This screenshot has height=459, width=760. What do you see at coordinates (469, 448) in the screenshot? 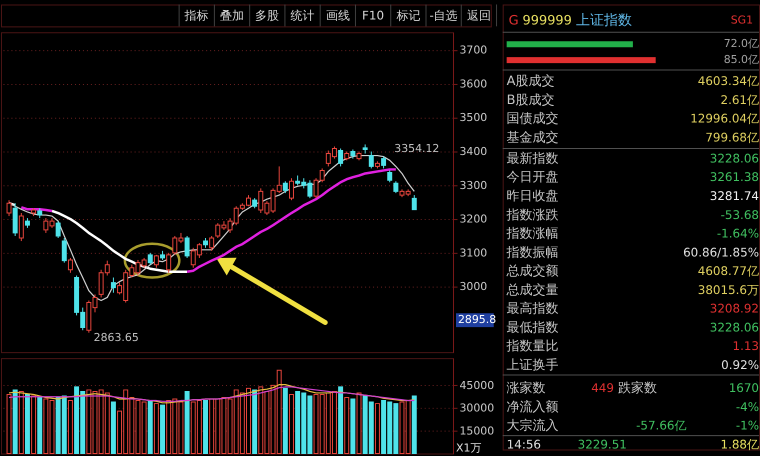
I see `y-axis-title: X1万` at bounding box center [469, 448].